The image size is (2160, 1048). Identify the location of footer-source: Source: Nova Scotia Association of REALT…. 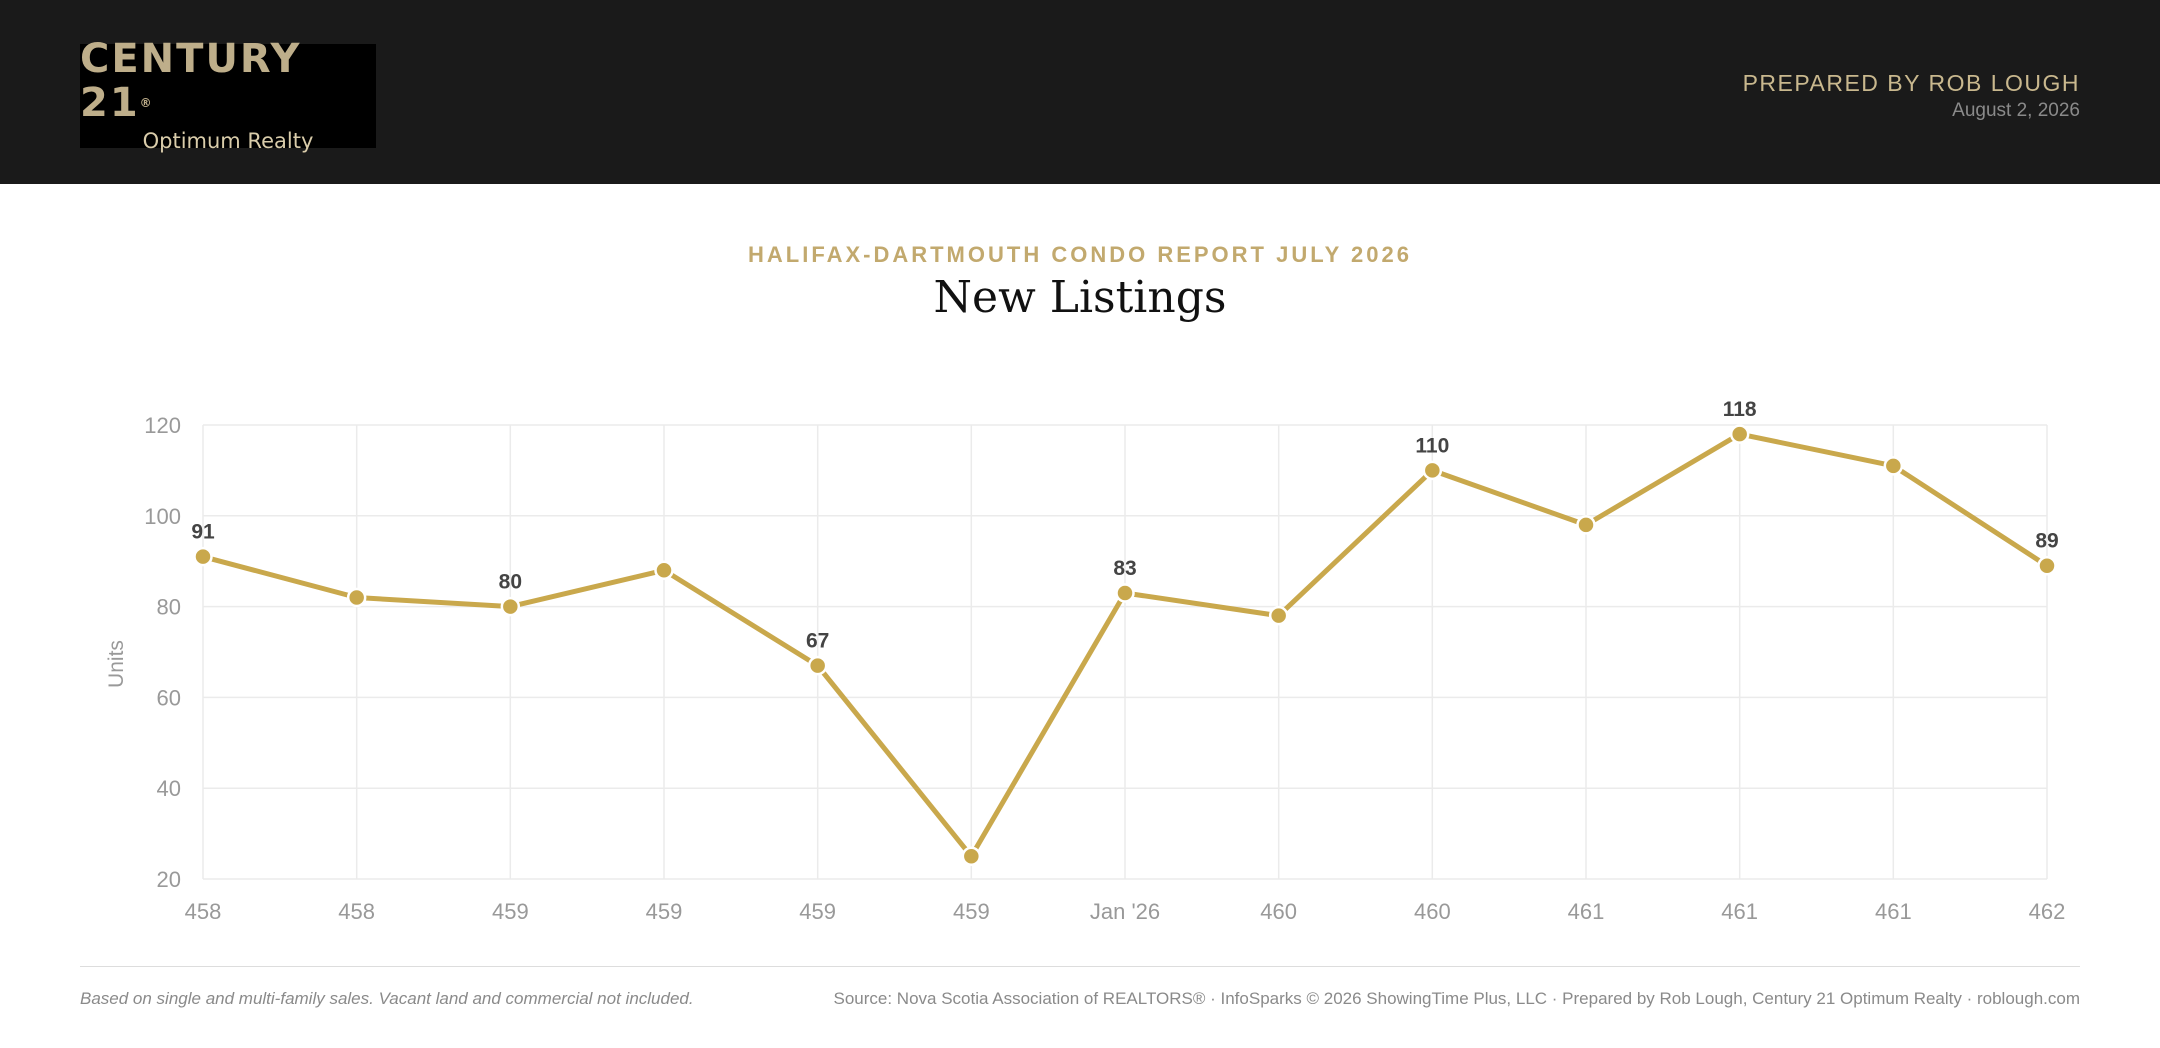
(1457, 998).